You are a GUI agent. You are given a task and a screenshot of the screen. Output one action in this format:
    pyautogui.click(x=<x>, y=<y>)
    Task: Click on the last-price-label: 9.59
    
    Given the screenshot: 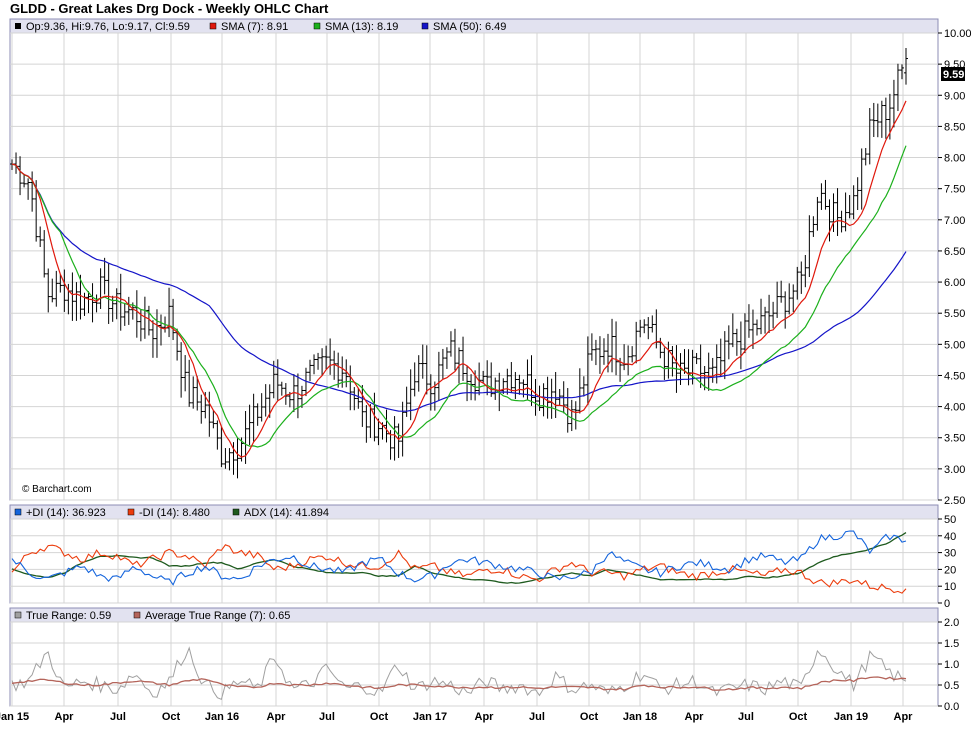 What is the action you would take?
    pyautogui.click(x=953, y=75)
    